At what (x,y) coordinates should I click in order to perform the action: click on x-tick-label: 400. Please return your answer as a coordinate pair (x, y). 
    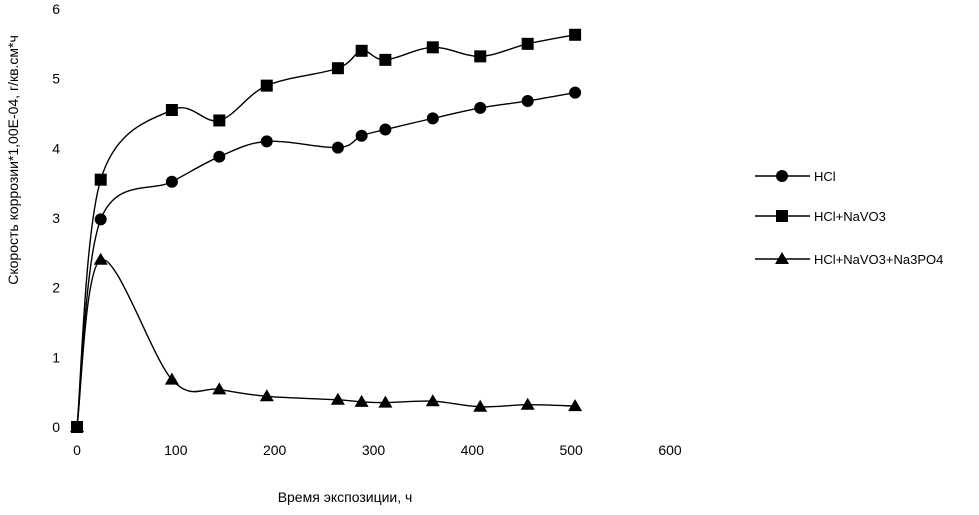
    Looking at the image, I should click on (473, 450).